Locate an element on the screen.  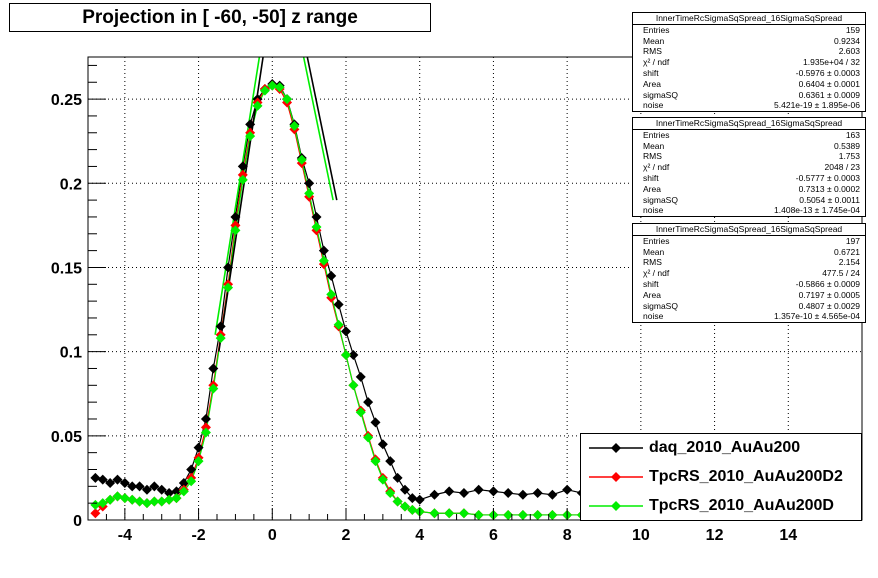
stats-row: χ² / ndf 2048 / 23 is located at coordinates (751, 167).